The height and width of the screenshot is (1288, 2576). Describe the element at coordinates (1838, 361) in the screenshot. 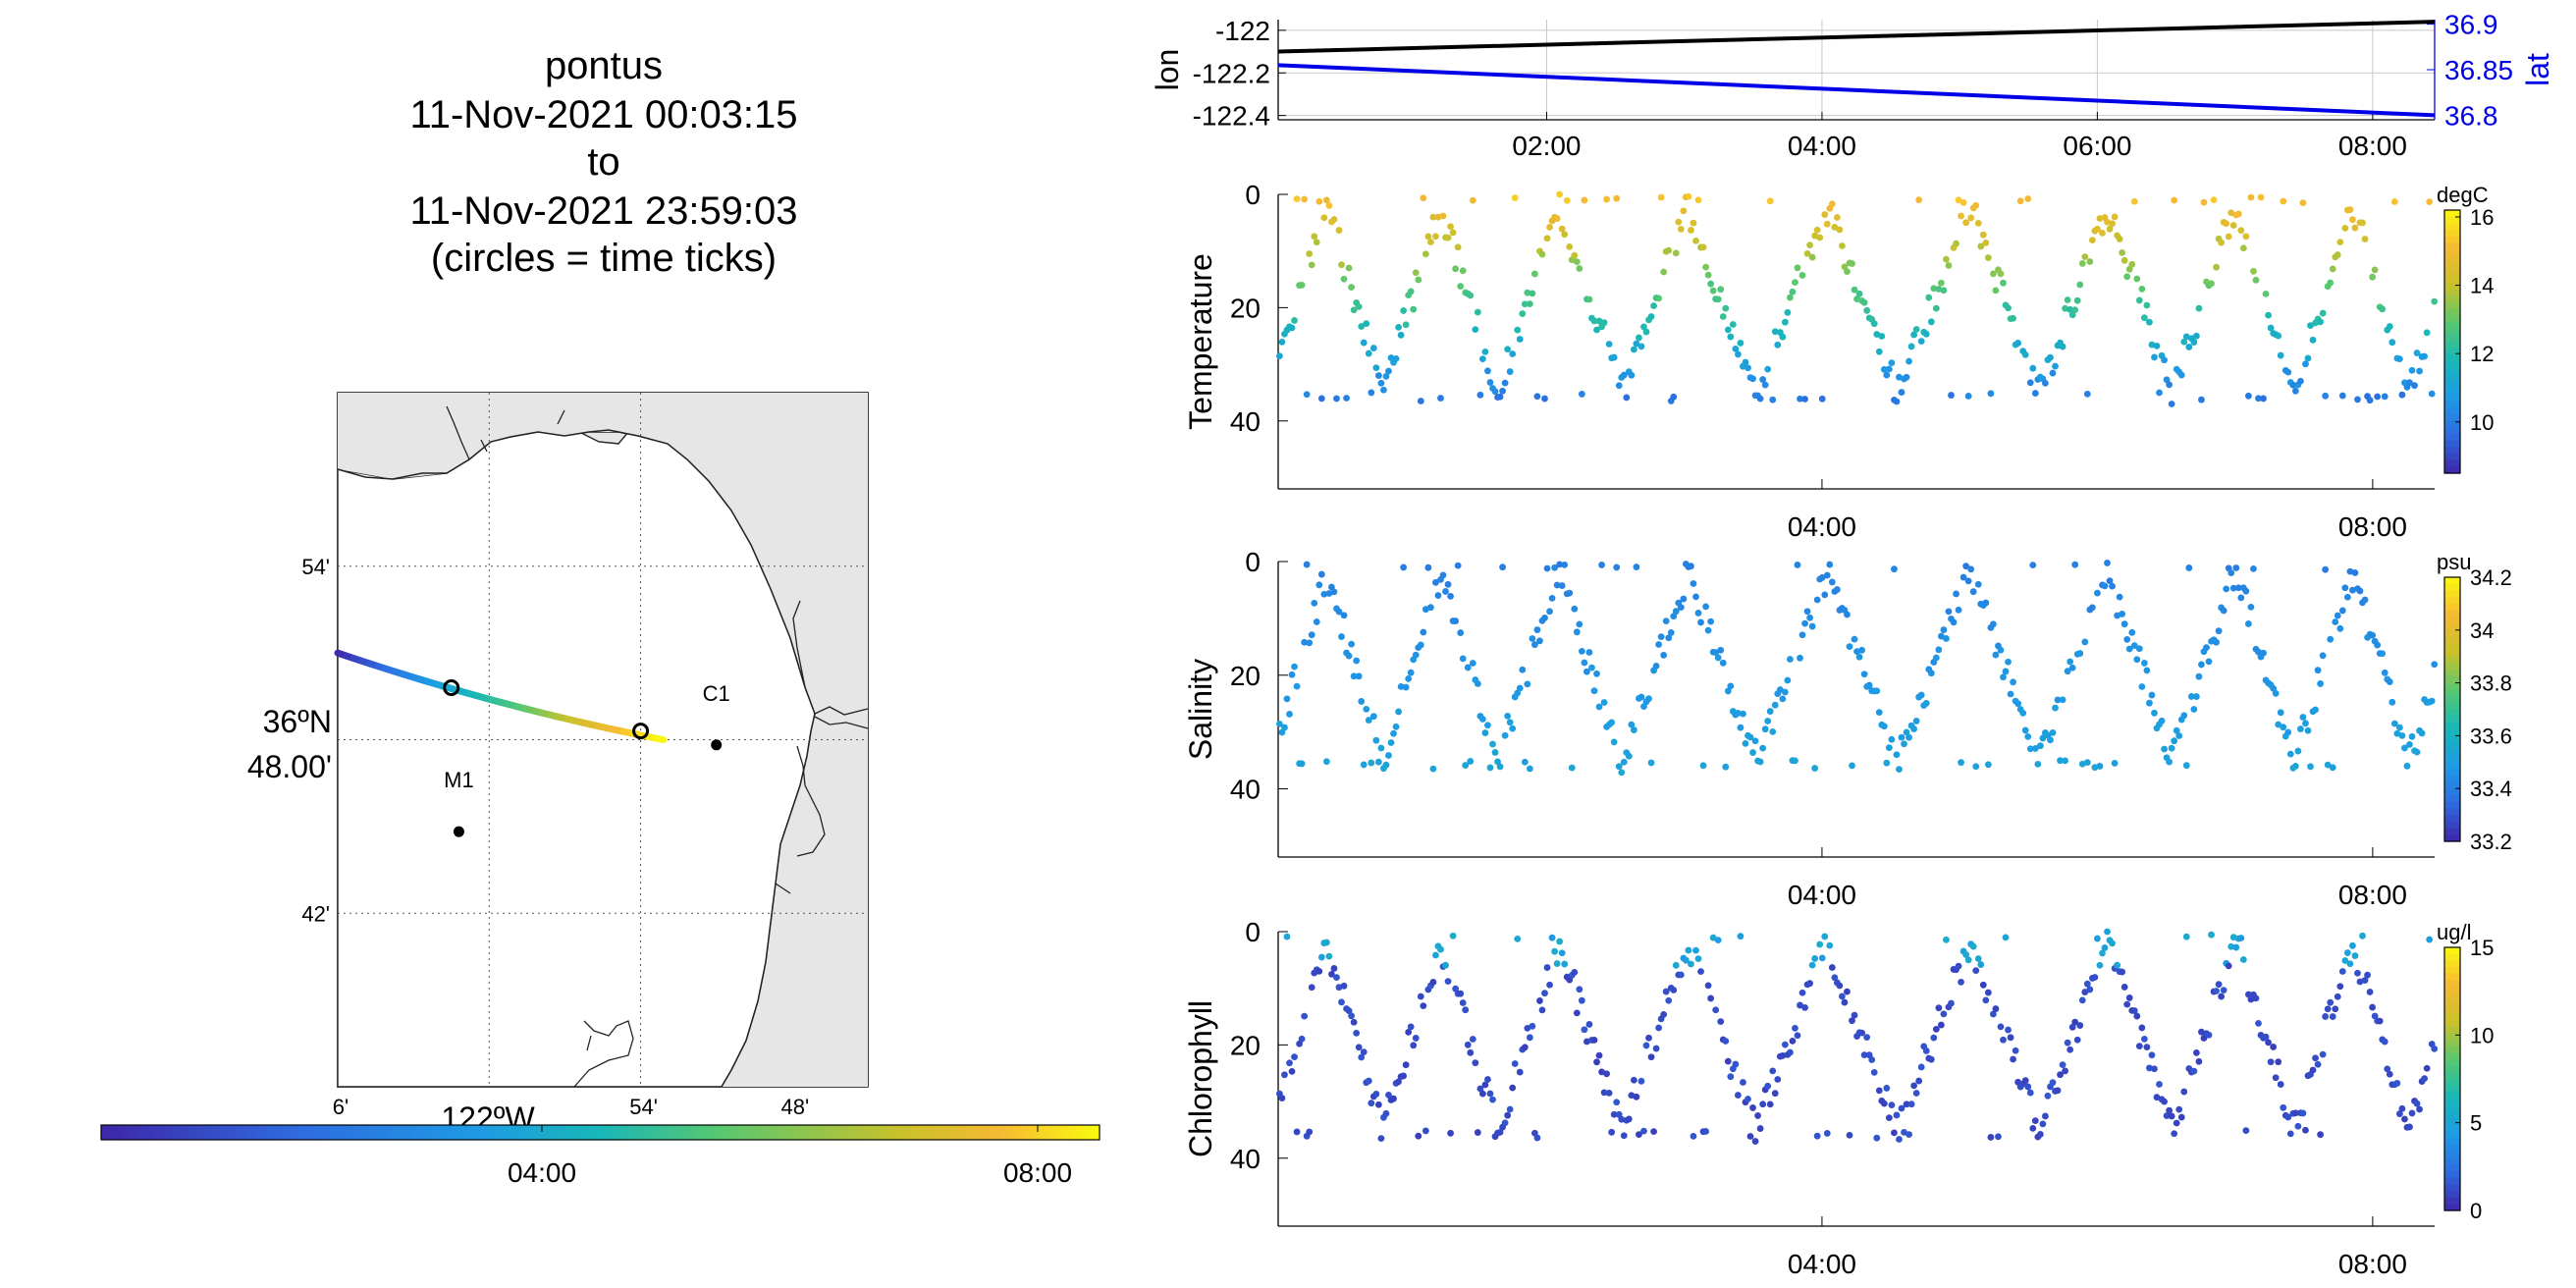

I see `temperature-panel: 0 20 40 04:00 08:00 Temperature 16 14 12 10 degC` at that location.